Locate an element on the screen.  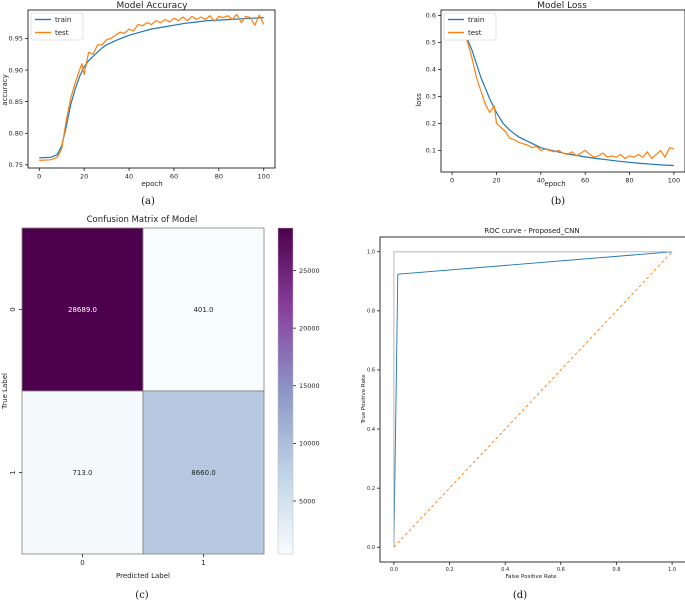
caption-d: (d) is located at coordinates (520, 595).